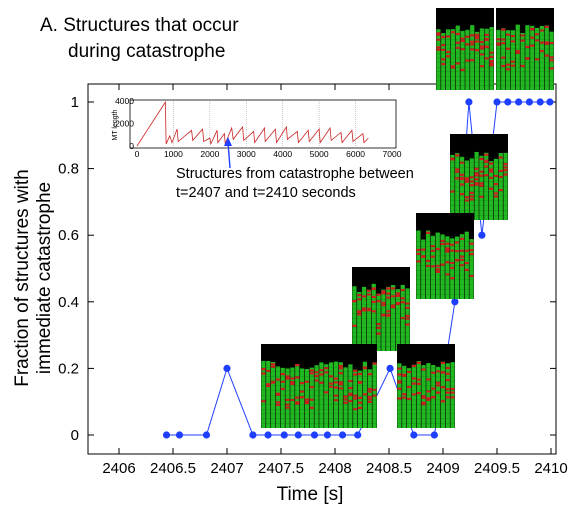  Describe the element at coordinates (124, 101) in the screenshot. I see `inset-y-tick-label: 4000` at that location.